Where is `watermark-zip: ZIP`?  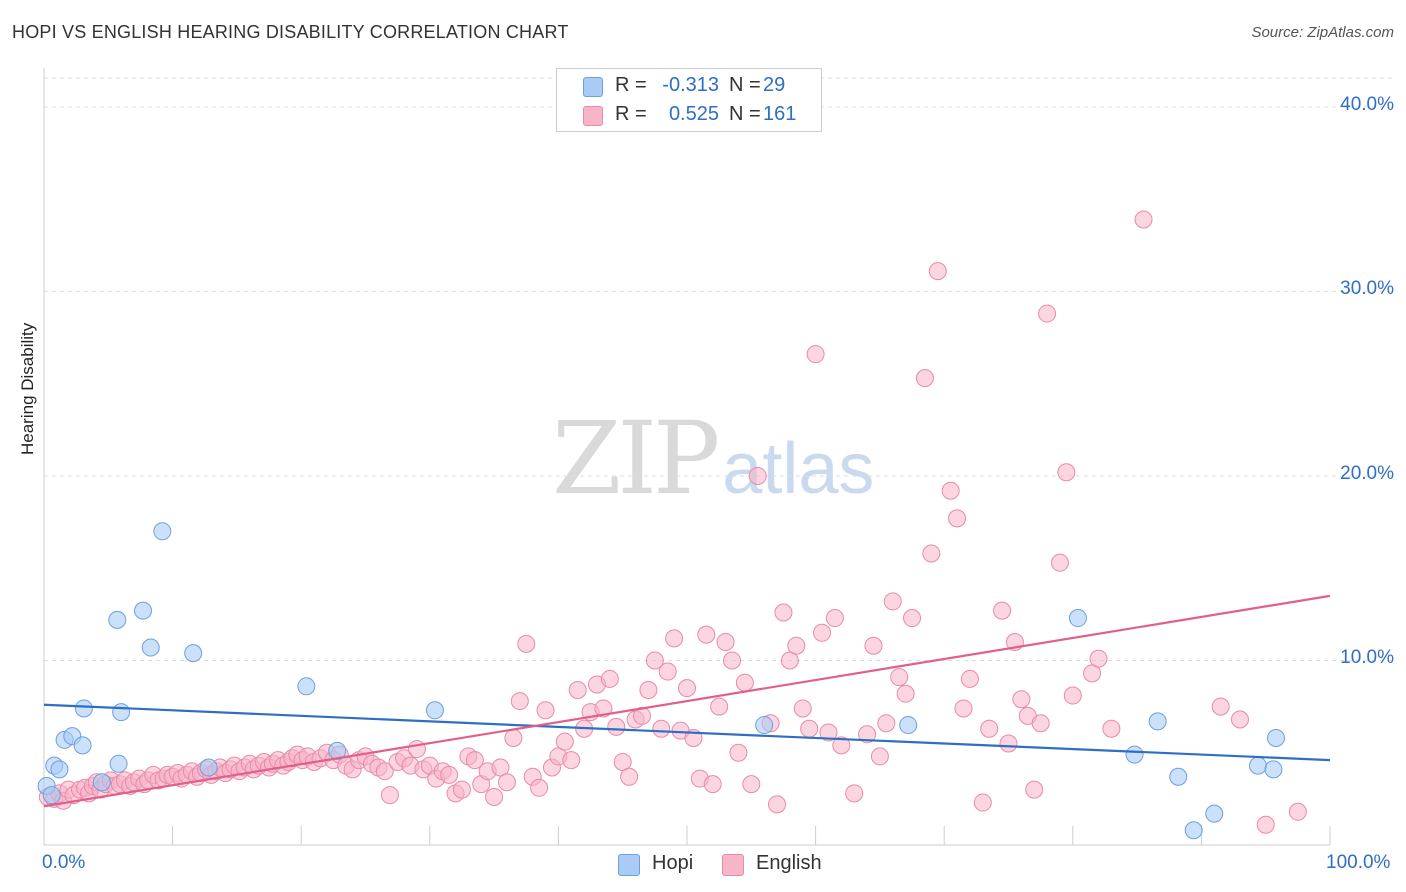 watermark-zip: ZIP is located at coordinates (636, 458).